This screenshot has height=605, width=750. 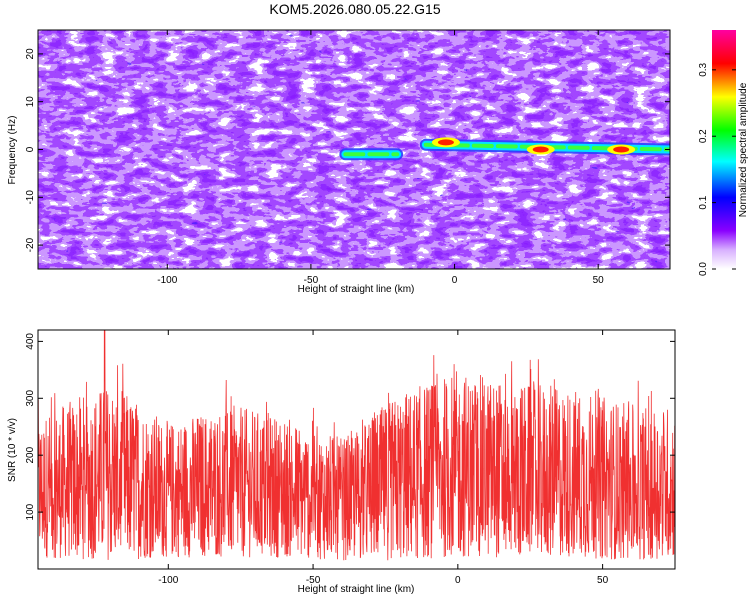 I want to click on heatmap-y-tick-label: 20, so click(x=30, y=54).